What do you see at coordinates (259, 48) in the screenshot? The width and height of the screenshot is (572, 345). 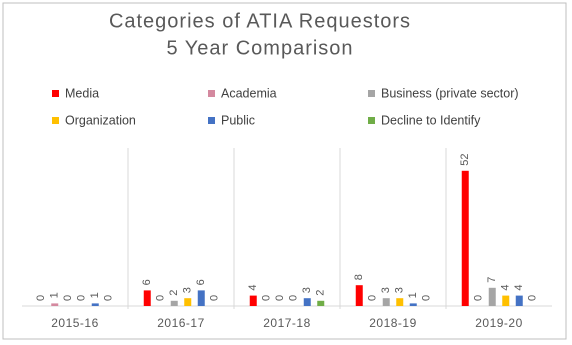 I see `chart-subtitle: 5 Year Comparison` at bounding box center [259, 48].